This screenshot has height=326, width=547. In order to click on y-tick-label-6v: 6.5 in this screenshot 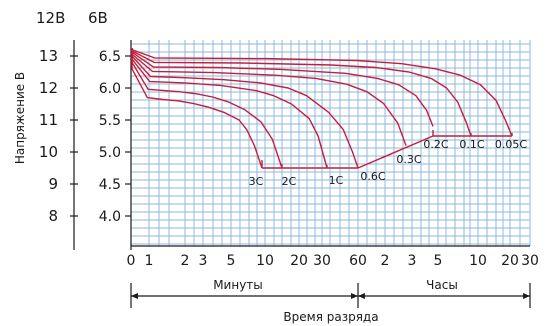, I will do `click(110, 57)`.